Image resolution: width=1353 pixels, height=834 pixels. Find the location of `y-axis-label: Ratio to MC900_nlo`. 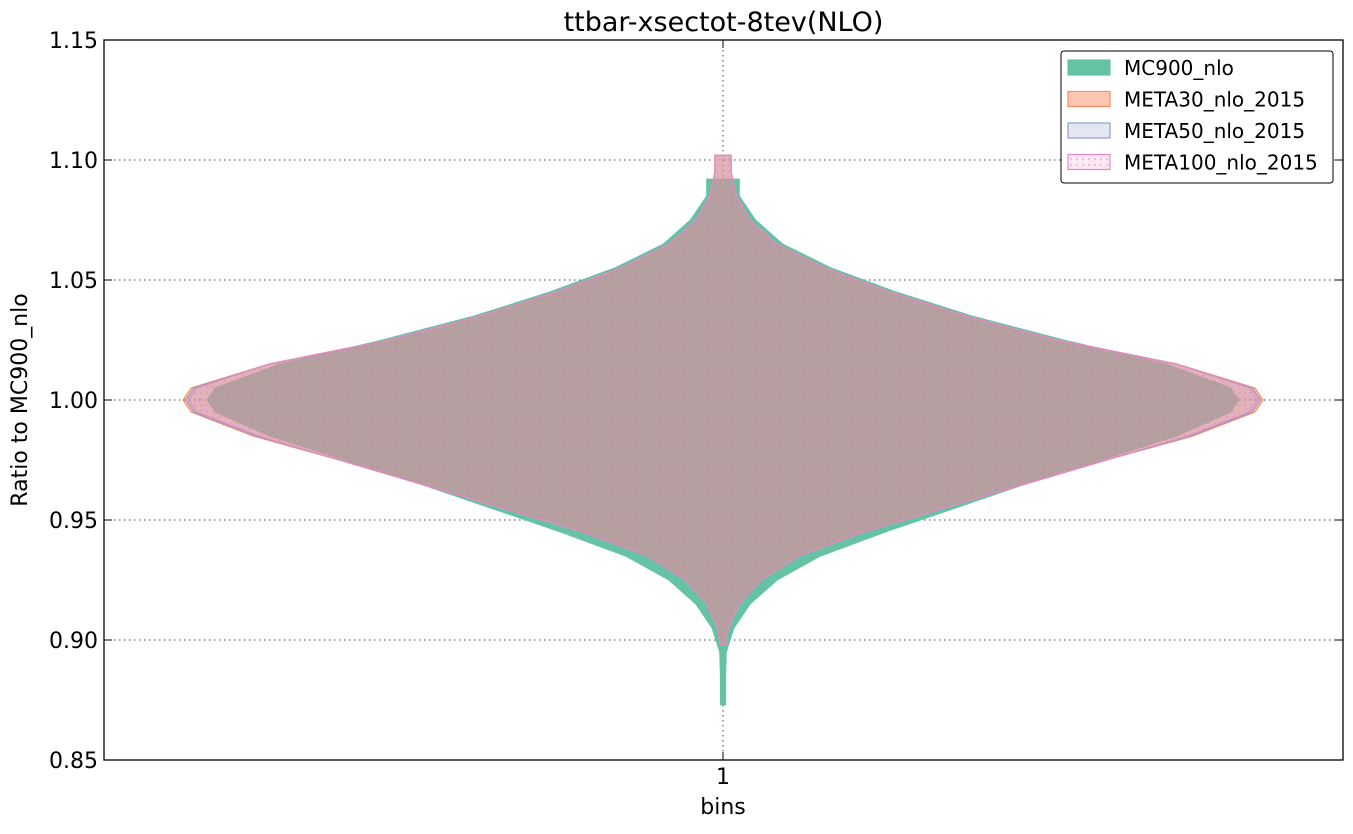

y-axis-label: Ratio to MC900_nlo is located at coordinates (20, 399).